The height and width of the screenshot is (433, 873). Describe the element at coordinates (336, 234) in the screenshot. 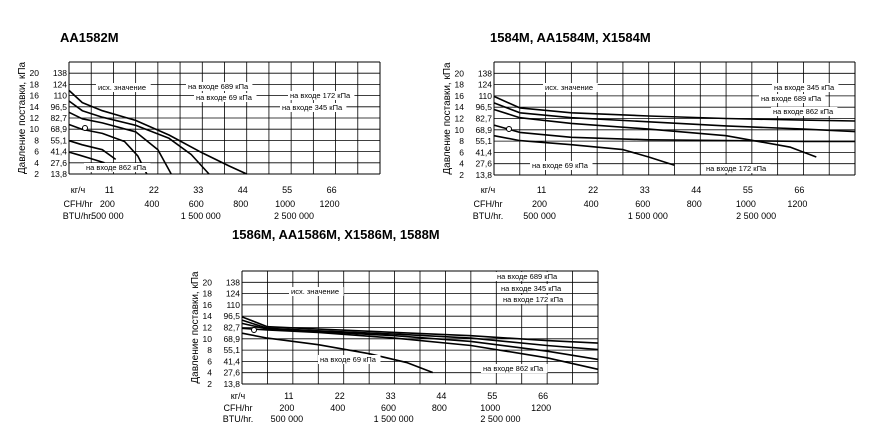

I see `chart-title: 1586M, AA1586M, X1586M, 1588M` at that location.